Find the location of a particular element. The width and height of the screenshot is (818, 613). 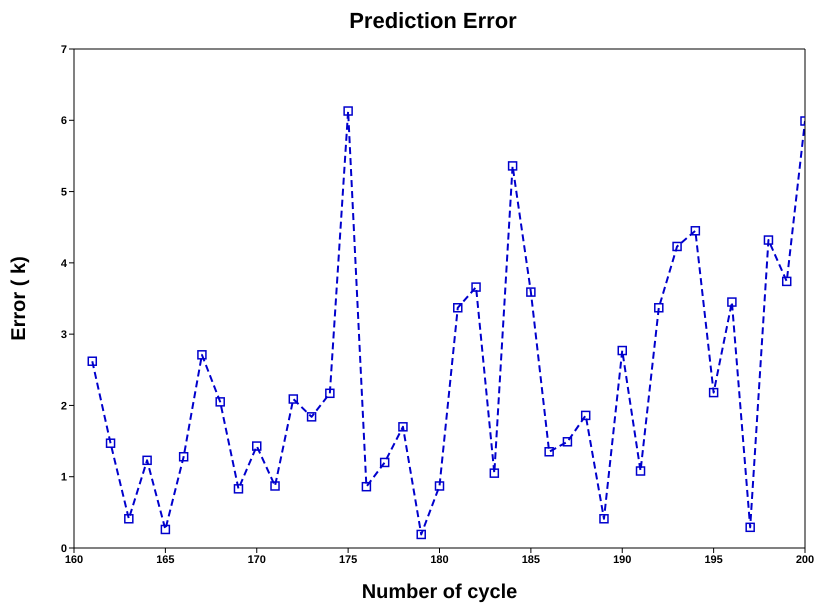

x-tick-label: 170 is located at coordinates (257, 560).